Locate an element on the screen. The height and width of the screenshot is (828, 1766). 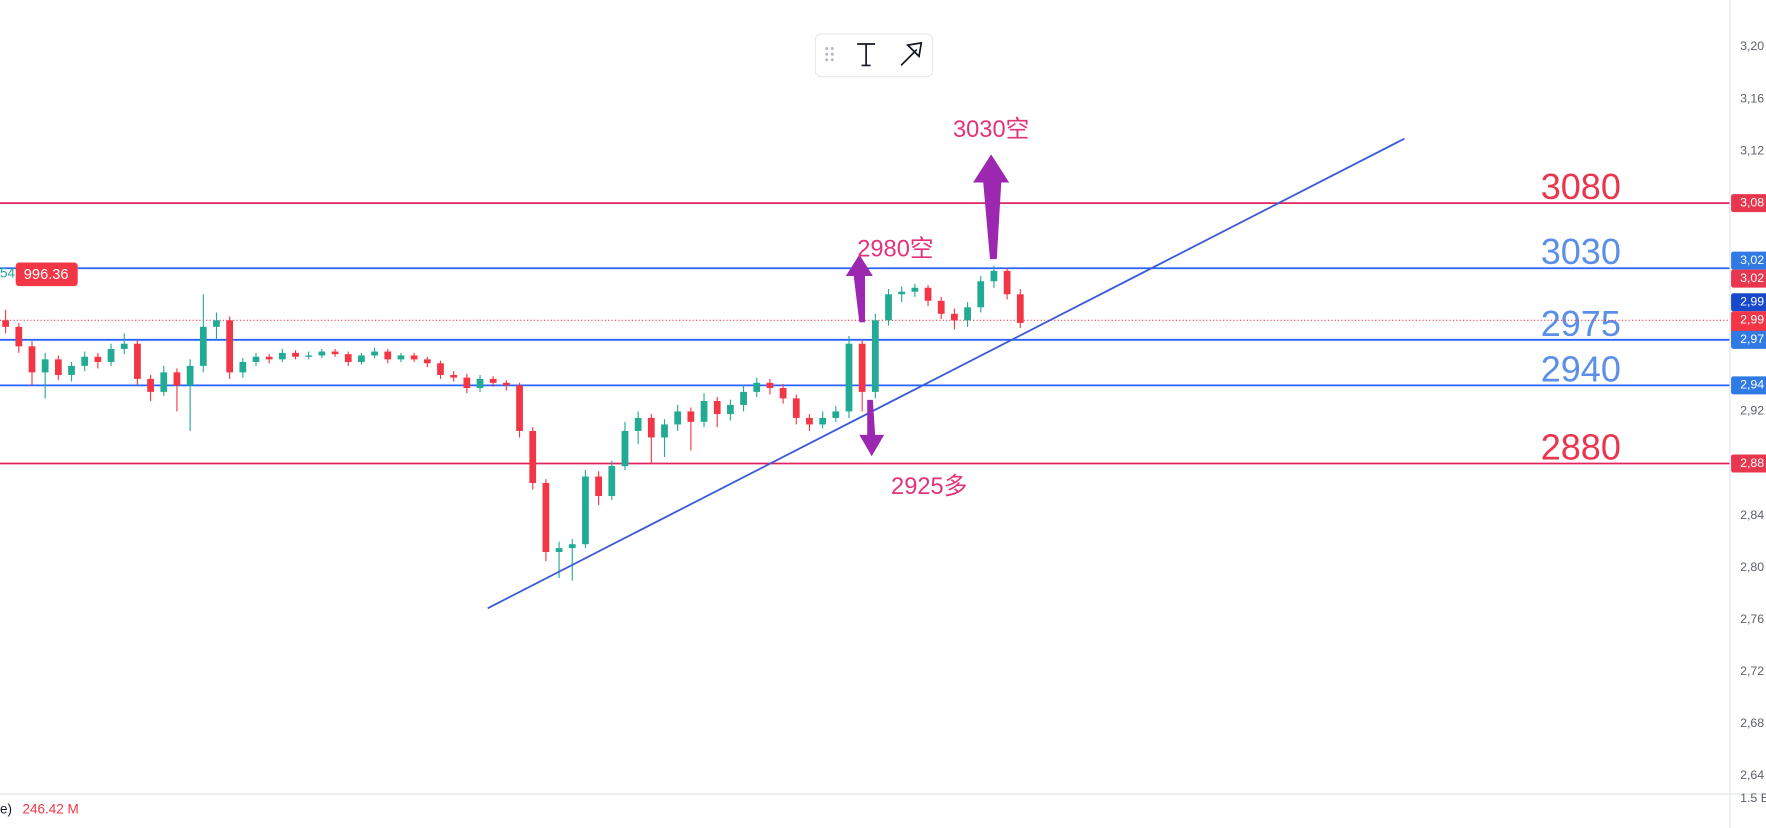
annotation: 2980空 is located at coordinates (895, 248).